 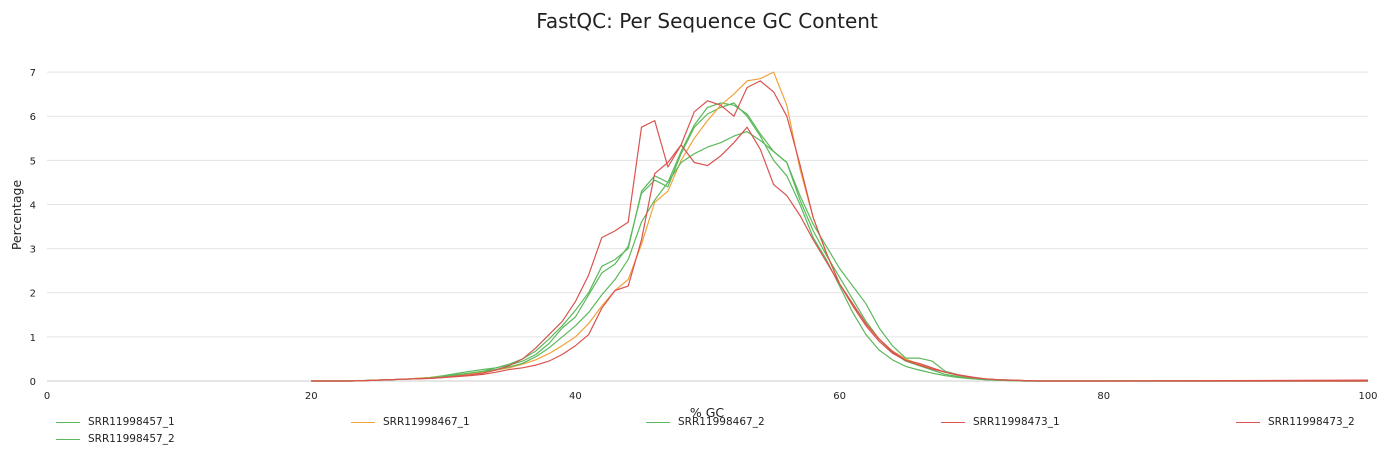 I want to click on legend-label: SRR11998457_1, so click(x=131, y=422).